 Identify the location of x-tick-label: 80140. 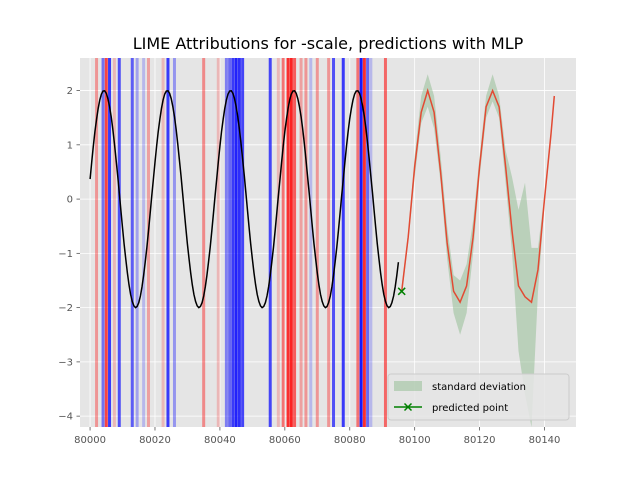
(545, 440).